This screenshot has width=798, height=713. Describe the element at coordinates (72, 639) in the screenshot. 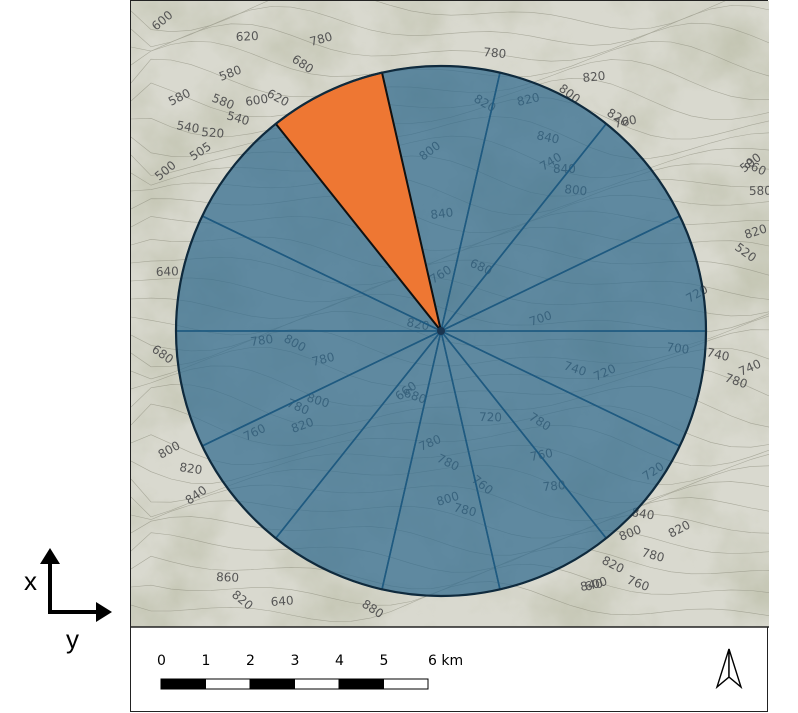

I see `y-axis-label: y` at that location.